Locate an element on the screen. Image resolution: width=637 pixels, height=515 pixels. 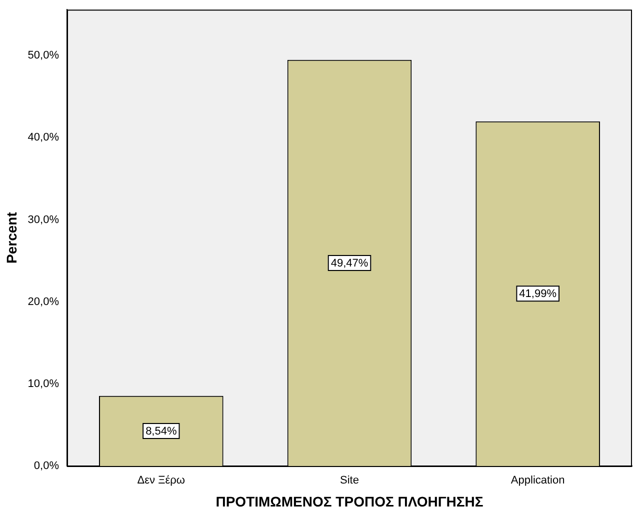
y-tick-label: 0,0% is located at coordinates (47, 466).